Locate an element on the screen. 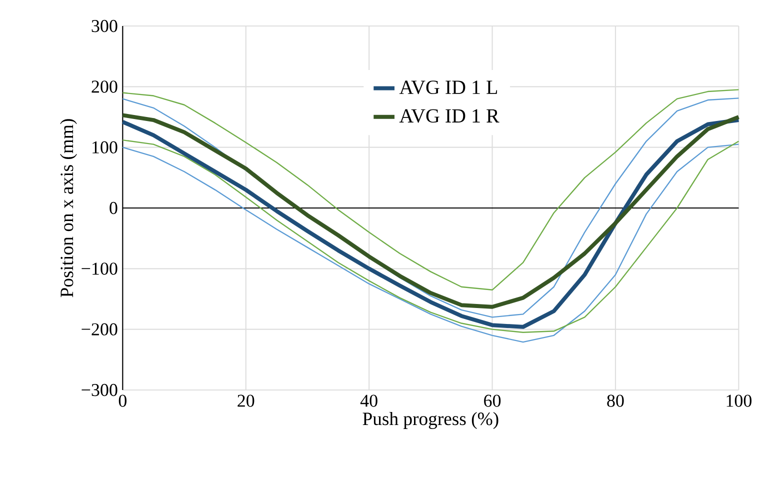 Image resolution: width=760 pixels, height=480 pixels. y-tick-label: −200 is located at coordinates (100, 329).